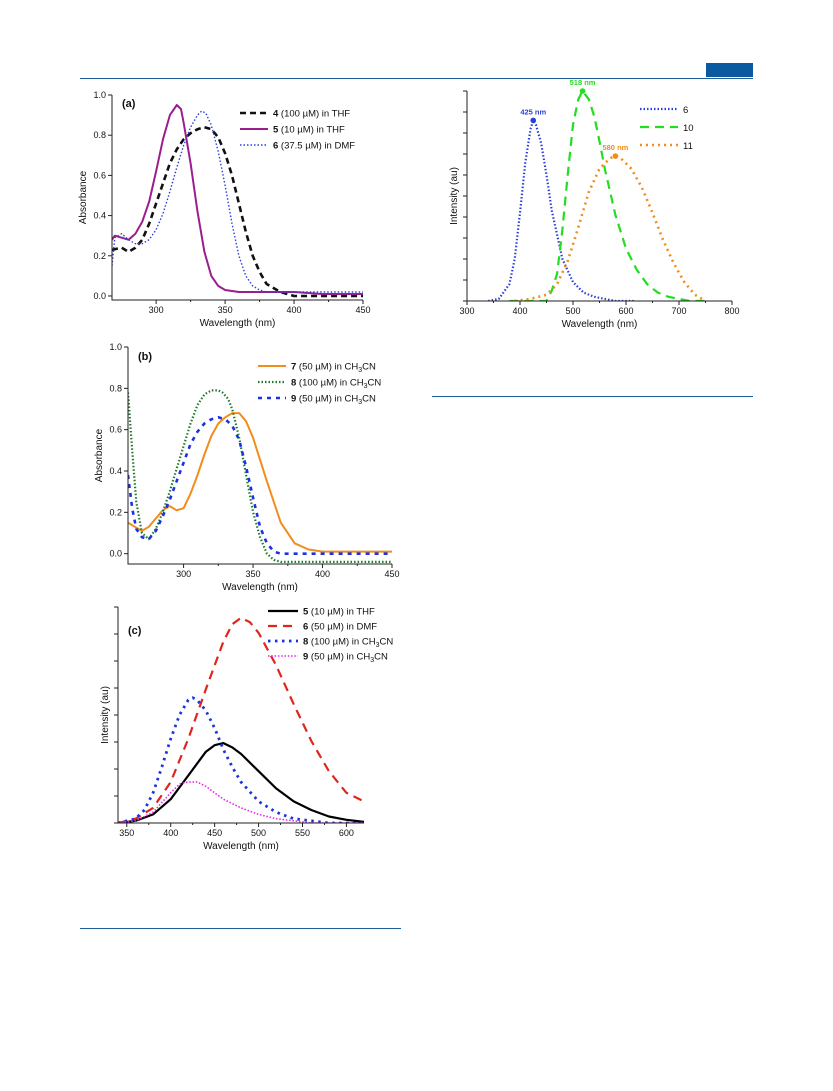 This screenshot has height=1091, width=833. What do you see at coordinates (126, 833) in the screenshot?
I see `x-tick-label-c: 350` at bounding box center [126, 833].